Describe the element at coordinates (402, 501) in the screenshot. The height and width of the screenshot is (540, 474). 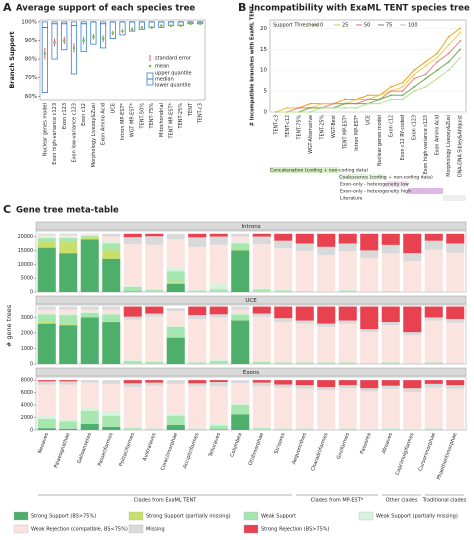
I see `group-label: Other clades` at that location.